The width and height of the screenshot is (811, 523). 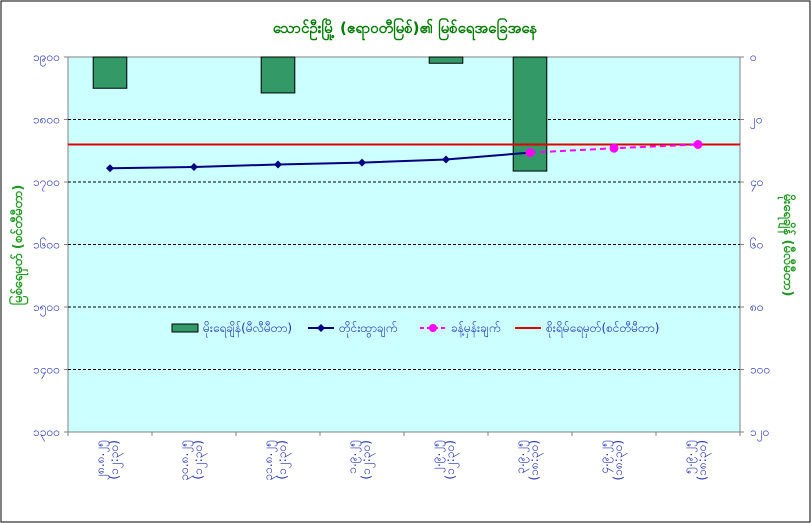 I want to click on legend-label: မိုးရေချိန်(မီလီမီတာ), so click(x=247, y=329).